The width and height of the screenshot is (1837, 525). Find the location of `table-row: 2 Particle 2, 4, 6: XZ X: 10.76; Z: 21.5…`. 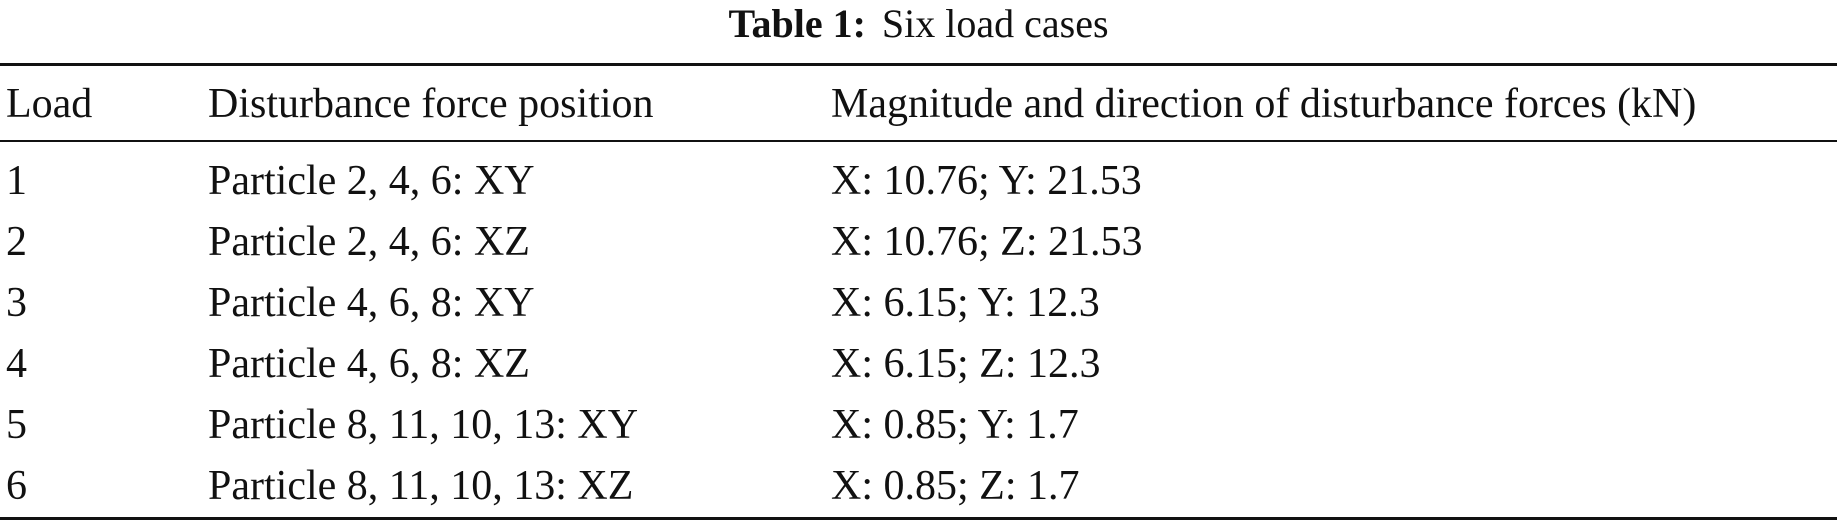

table-row: 2 Particle 2, 4, 6: XZ X: 10.76; Z: 21.5… is located at coordinates (918, 242).